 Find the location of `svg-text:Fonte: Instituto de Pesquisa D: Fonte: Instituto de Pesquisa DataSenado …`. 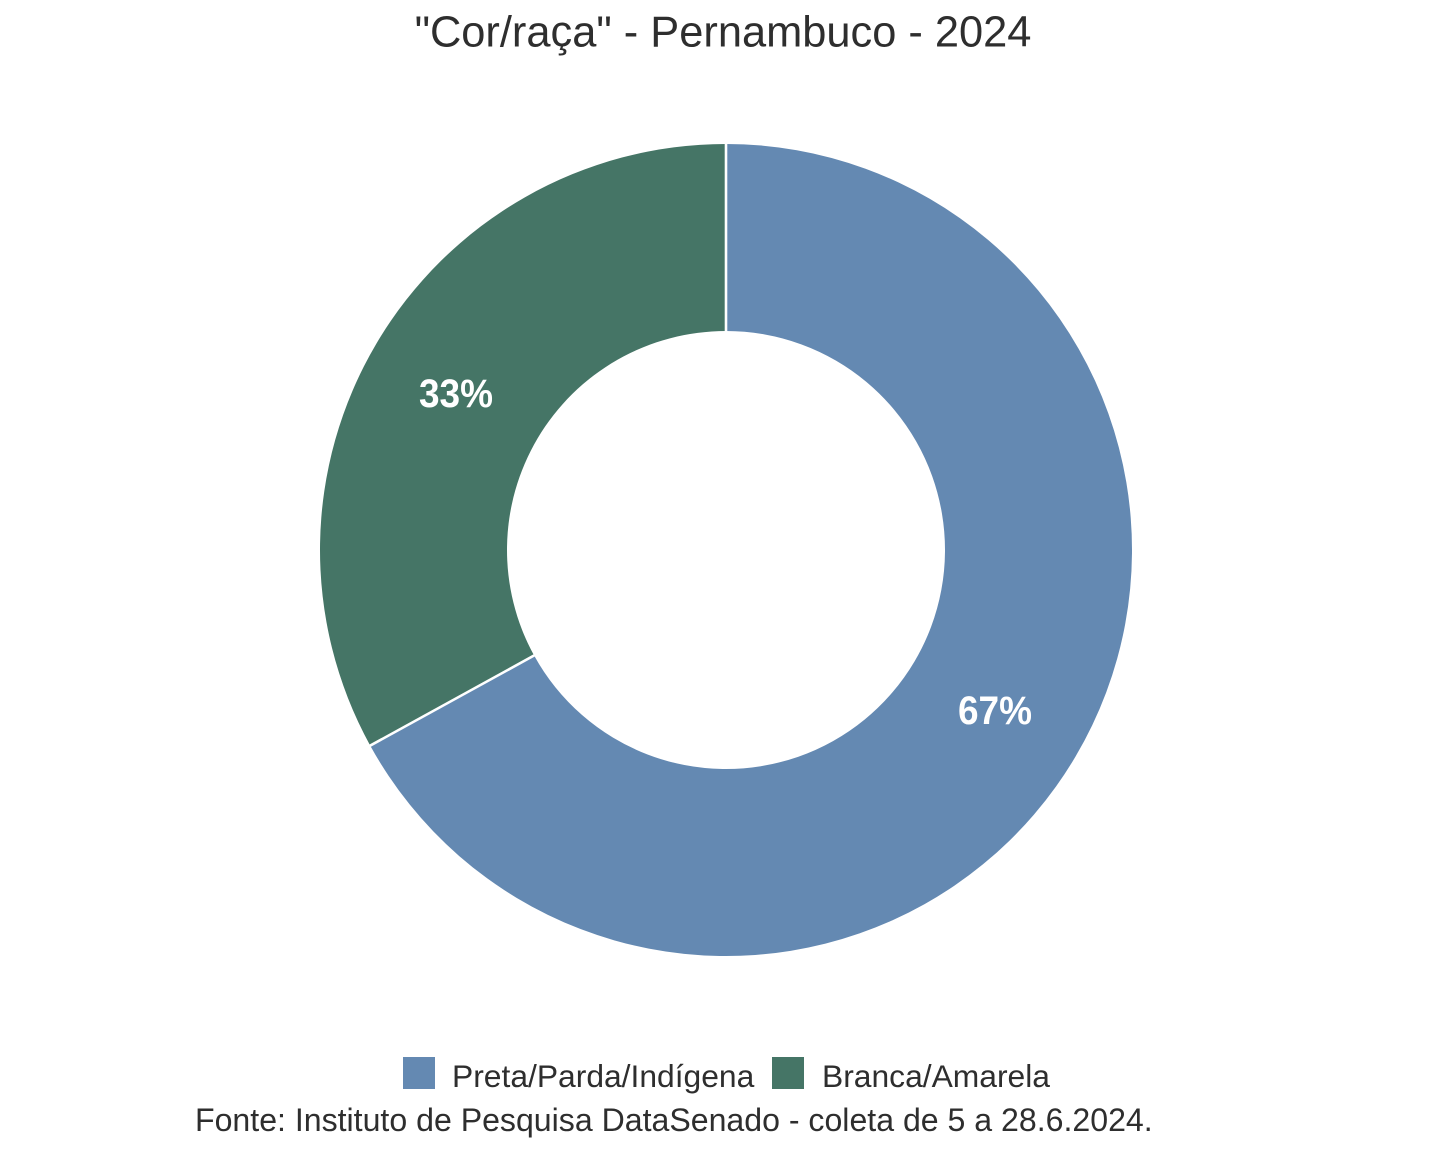

svg-text:Fonte: Instituto de Pesquisa D: Fonte: Instituto de Pesquisa DataSenado … is located at coordinates (674, 1120).